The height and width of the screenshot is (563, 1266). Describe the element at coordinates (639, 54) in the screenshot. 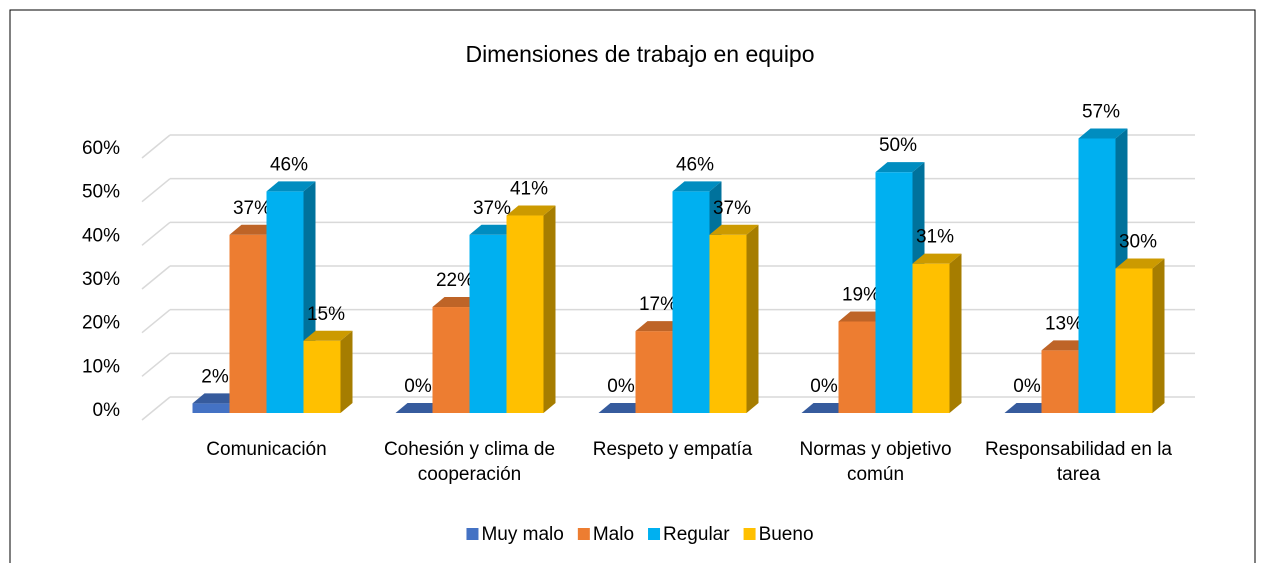

I see `chart-title: Dimensiones de trabajo en equipo` at that location.